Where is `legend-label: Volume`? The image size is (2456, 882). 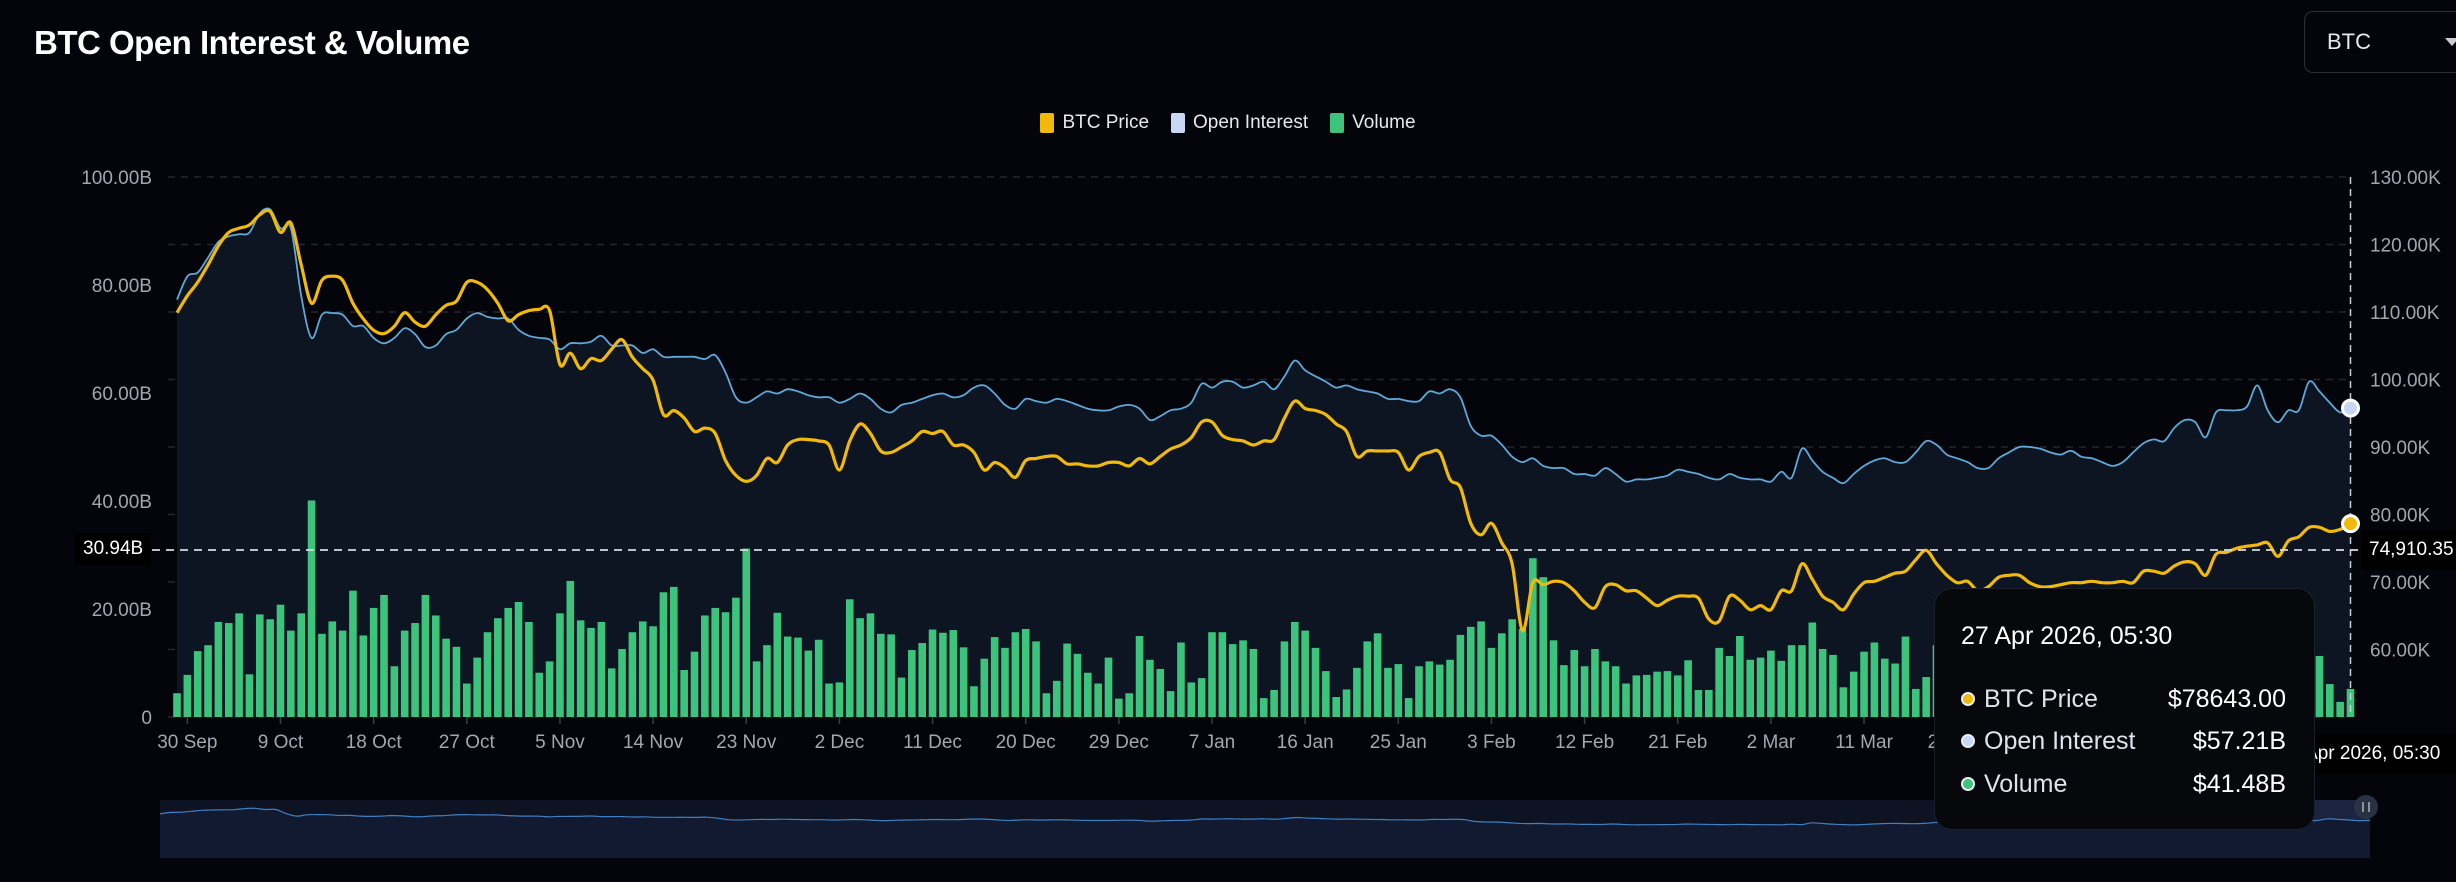
legend-label: Volume is located at coordinates (1384, 122).